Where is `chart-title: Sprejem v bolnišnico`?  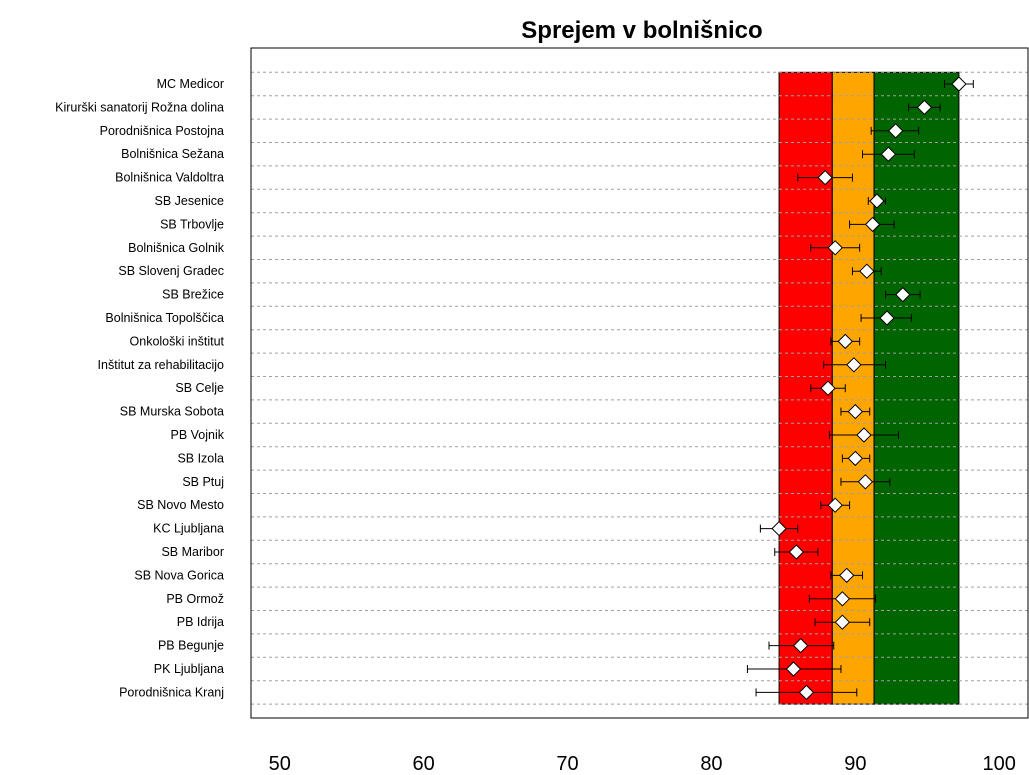
chart-title: Sprejem v bolnišnico is located at coordinates (641, 30).